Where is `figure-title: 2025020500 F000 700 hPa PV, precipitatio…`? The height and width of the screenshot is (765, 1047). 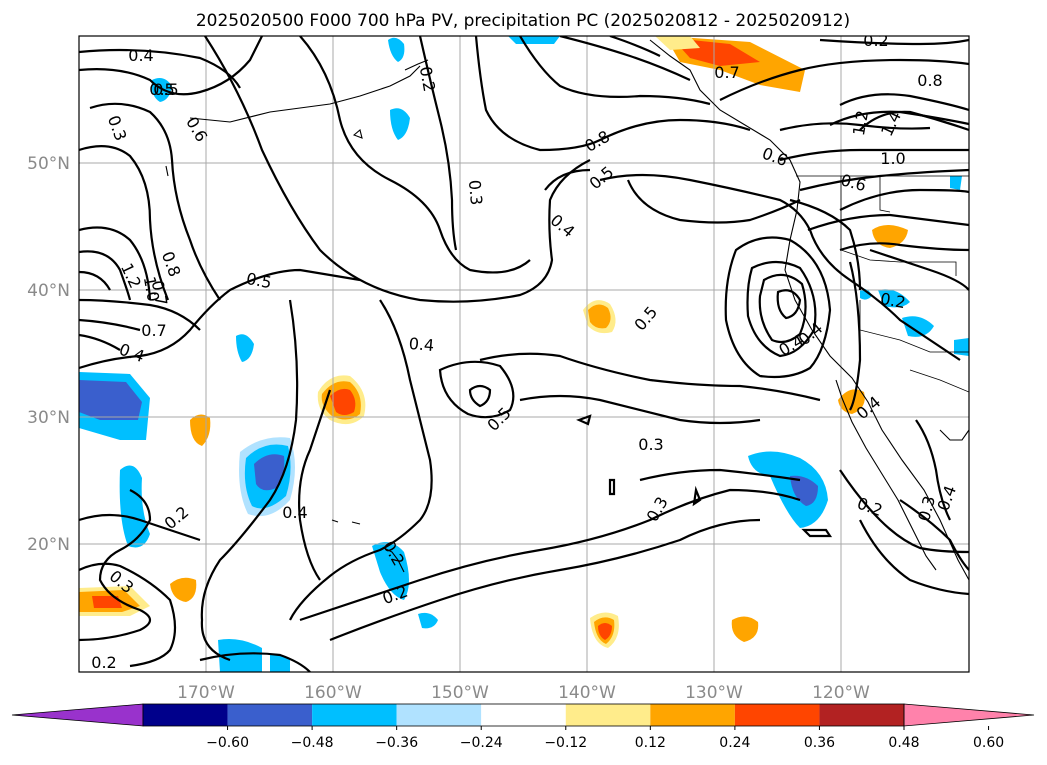
figure-title: 2025020500 F000 700 hPa PV, precipitatio… is located at coordinates (523, 21).